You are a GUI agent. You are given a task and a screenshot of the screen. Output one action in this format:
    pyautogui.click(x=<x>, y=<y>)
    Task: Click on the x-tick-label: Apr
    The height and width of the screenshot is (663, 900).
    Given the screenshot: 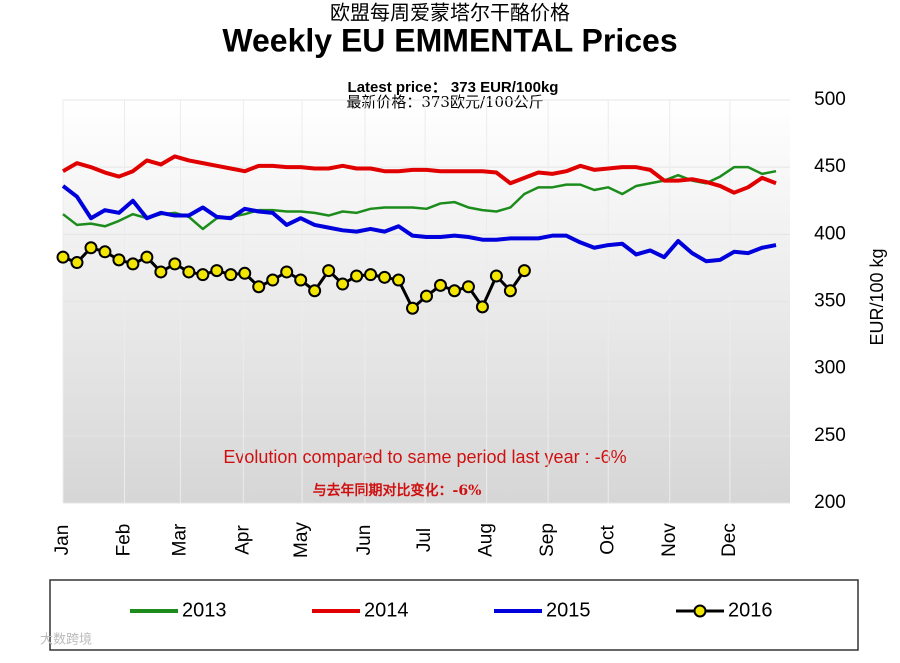 What is the action you would take?
    pyautogui.click(x=242, y=540)
    